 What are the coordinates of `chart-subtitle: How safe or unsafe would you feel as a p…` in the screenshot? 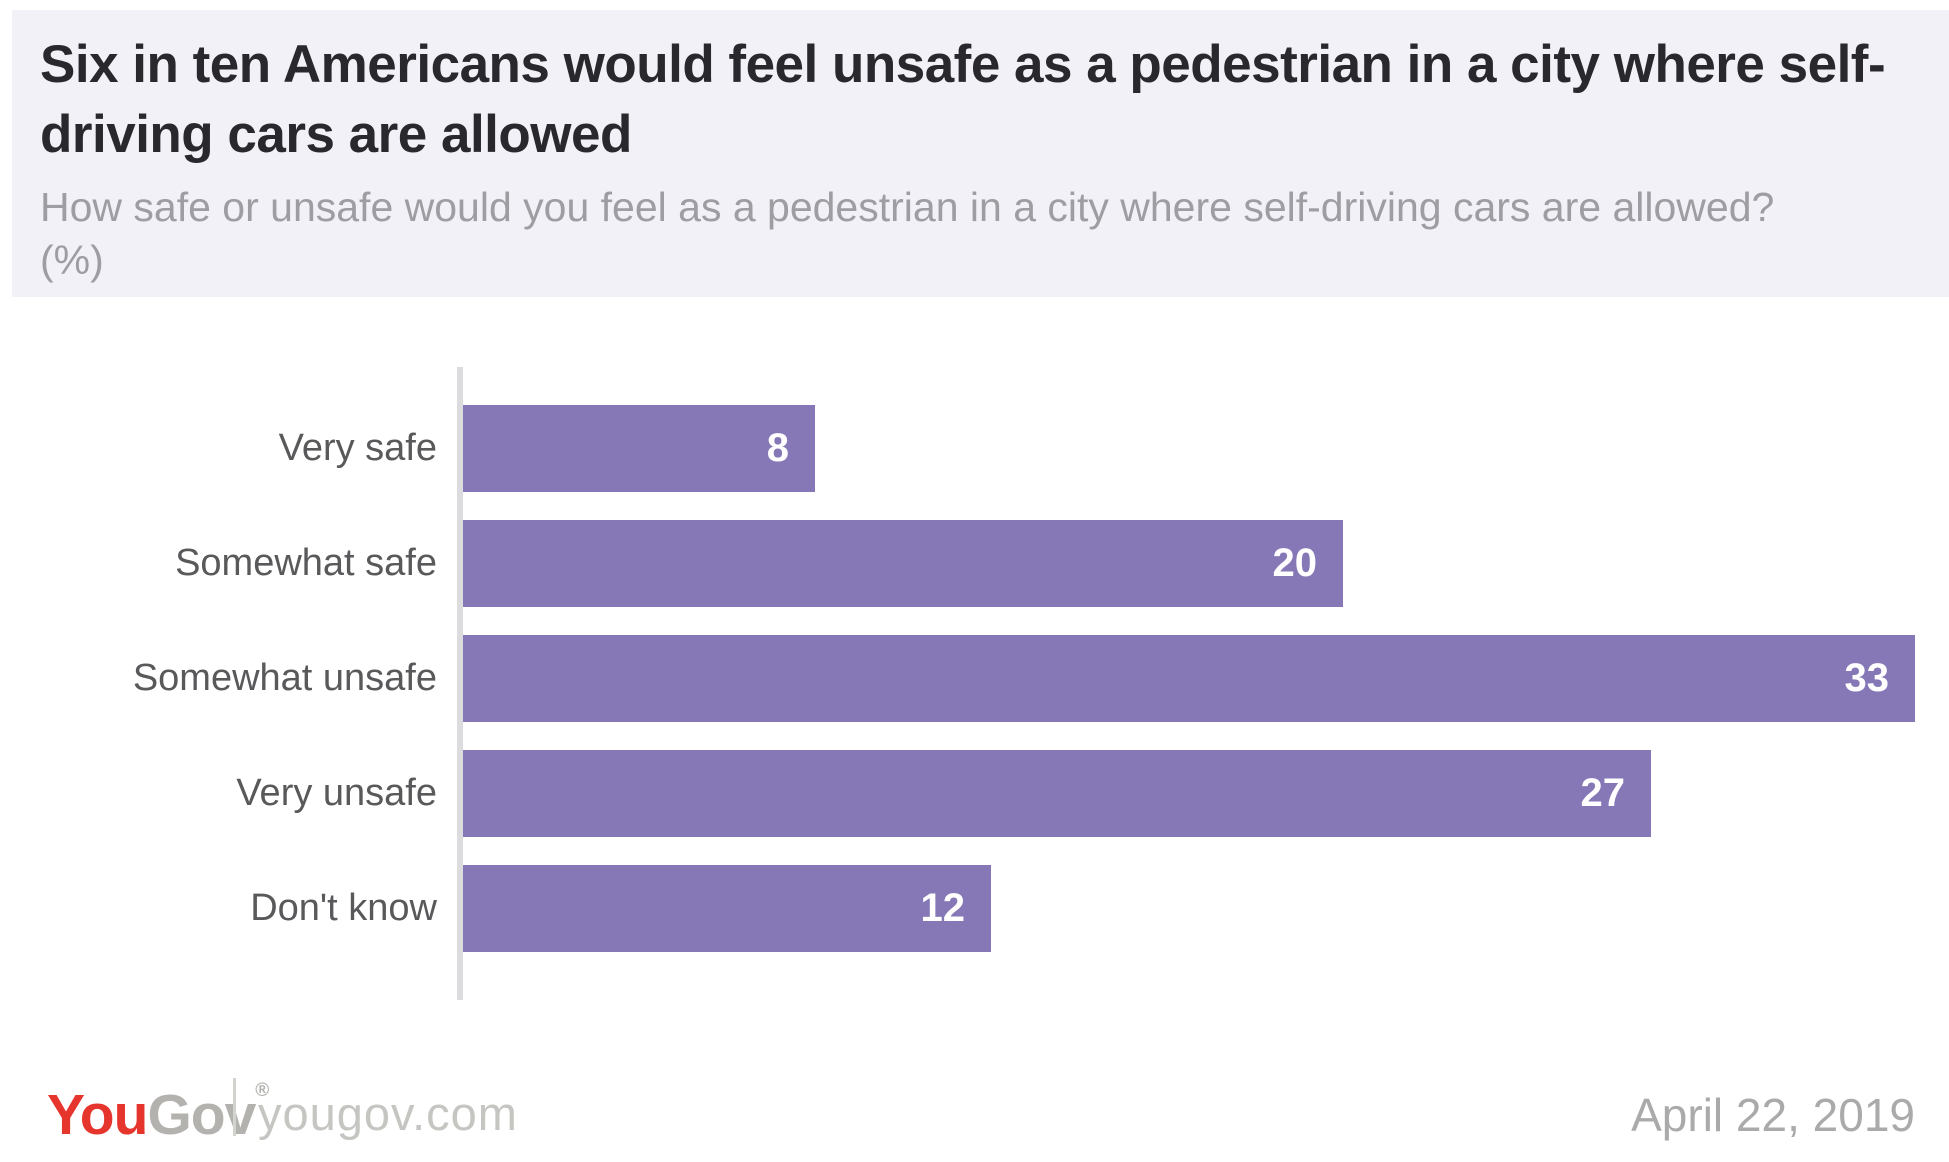 It's located at (907, 233).